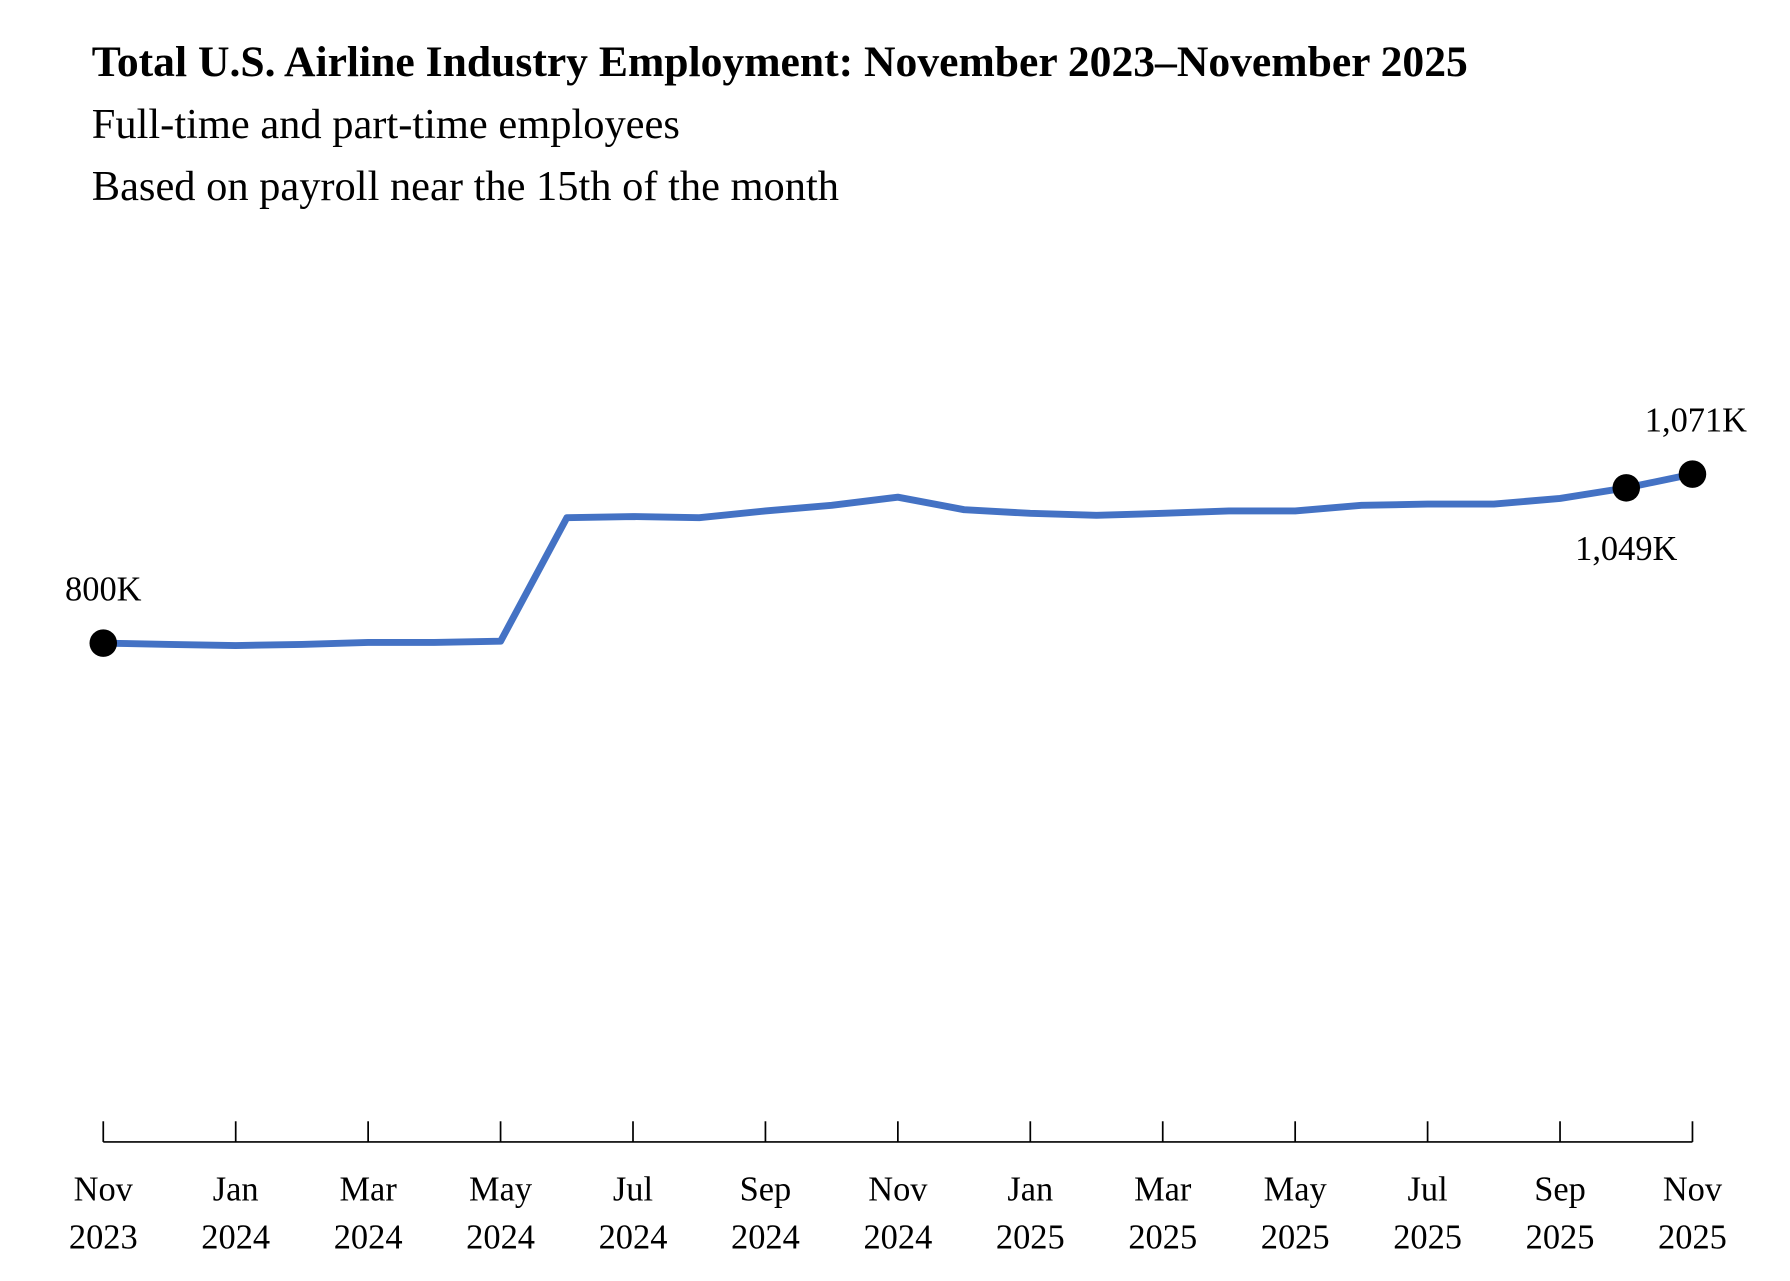  Describe the element at coordinates (386, 124) in the screenshot. I see `chart-subtitle-1: Full-time and part-time employees` at that location.